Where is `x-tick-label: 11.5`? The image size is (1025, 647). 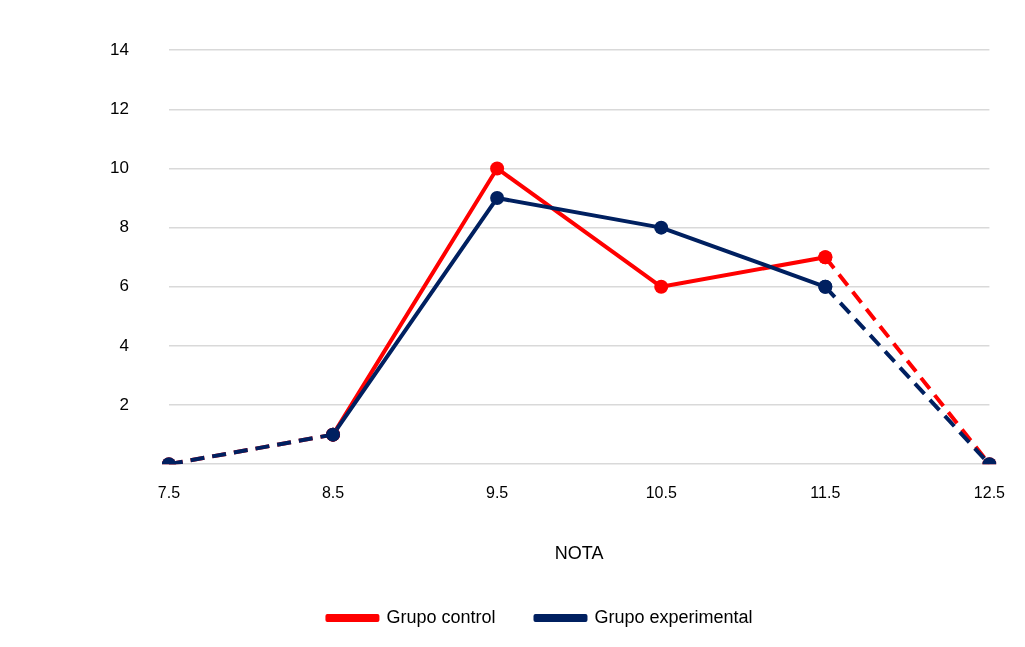
x-tick-label: 11.5 is located at coordinates (825, 493).